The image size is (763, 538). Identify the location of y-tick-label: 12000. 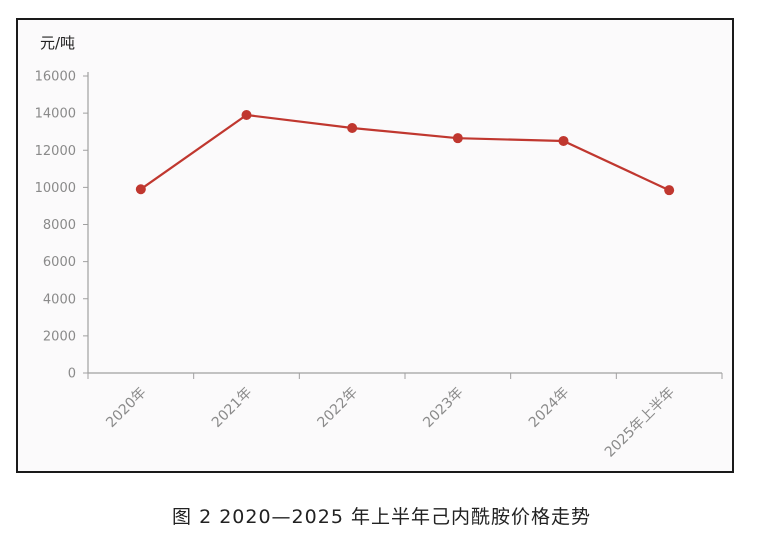
(55, 151).